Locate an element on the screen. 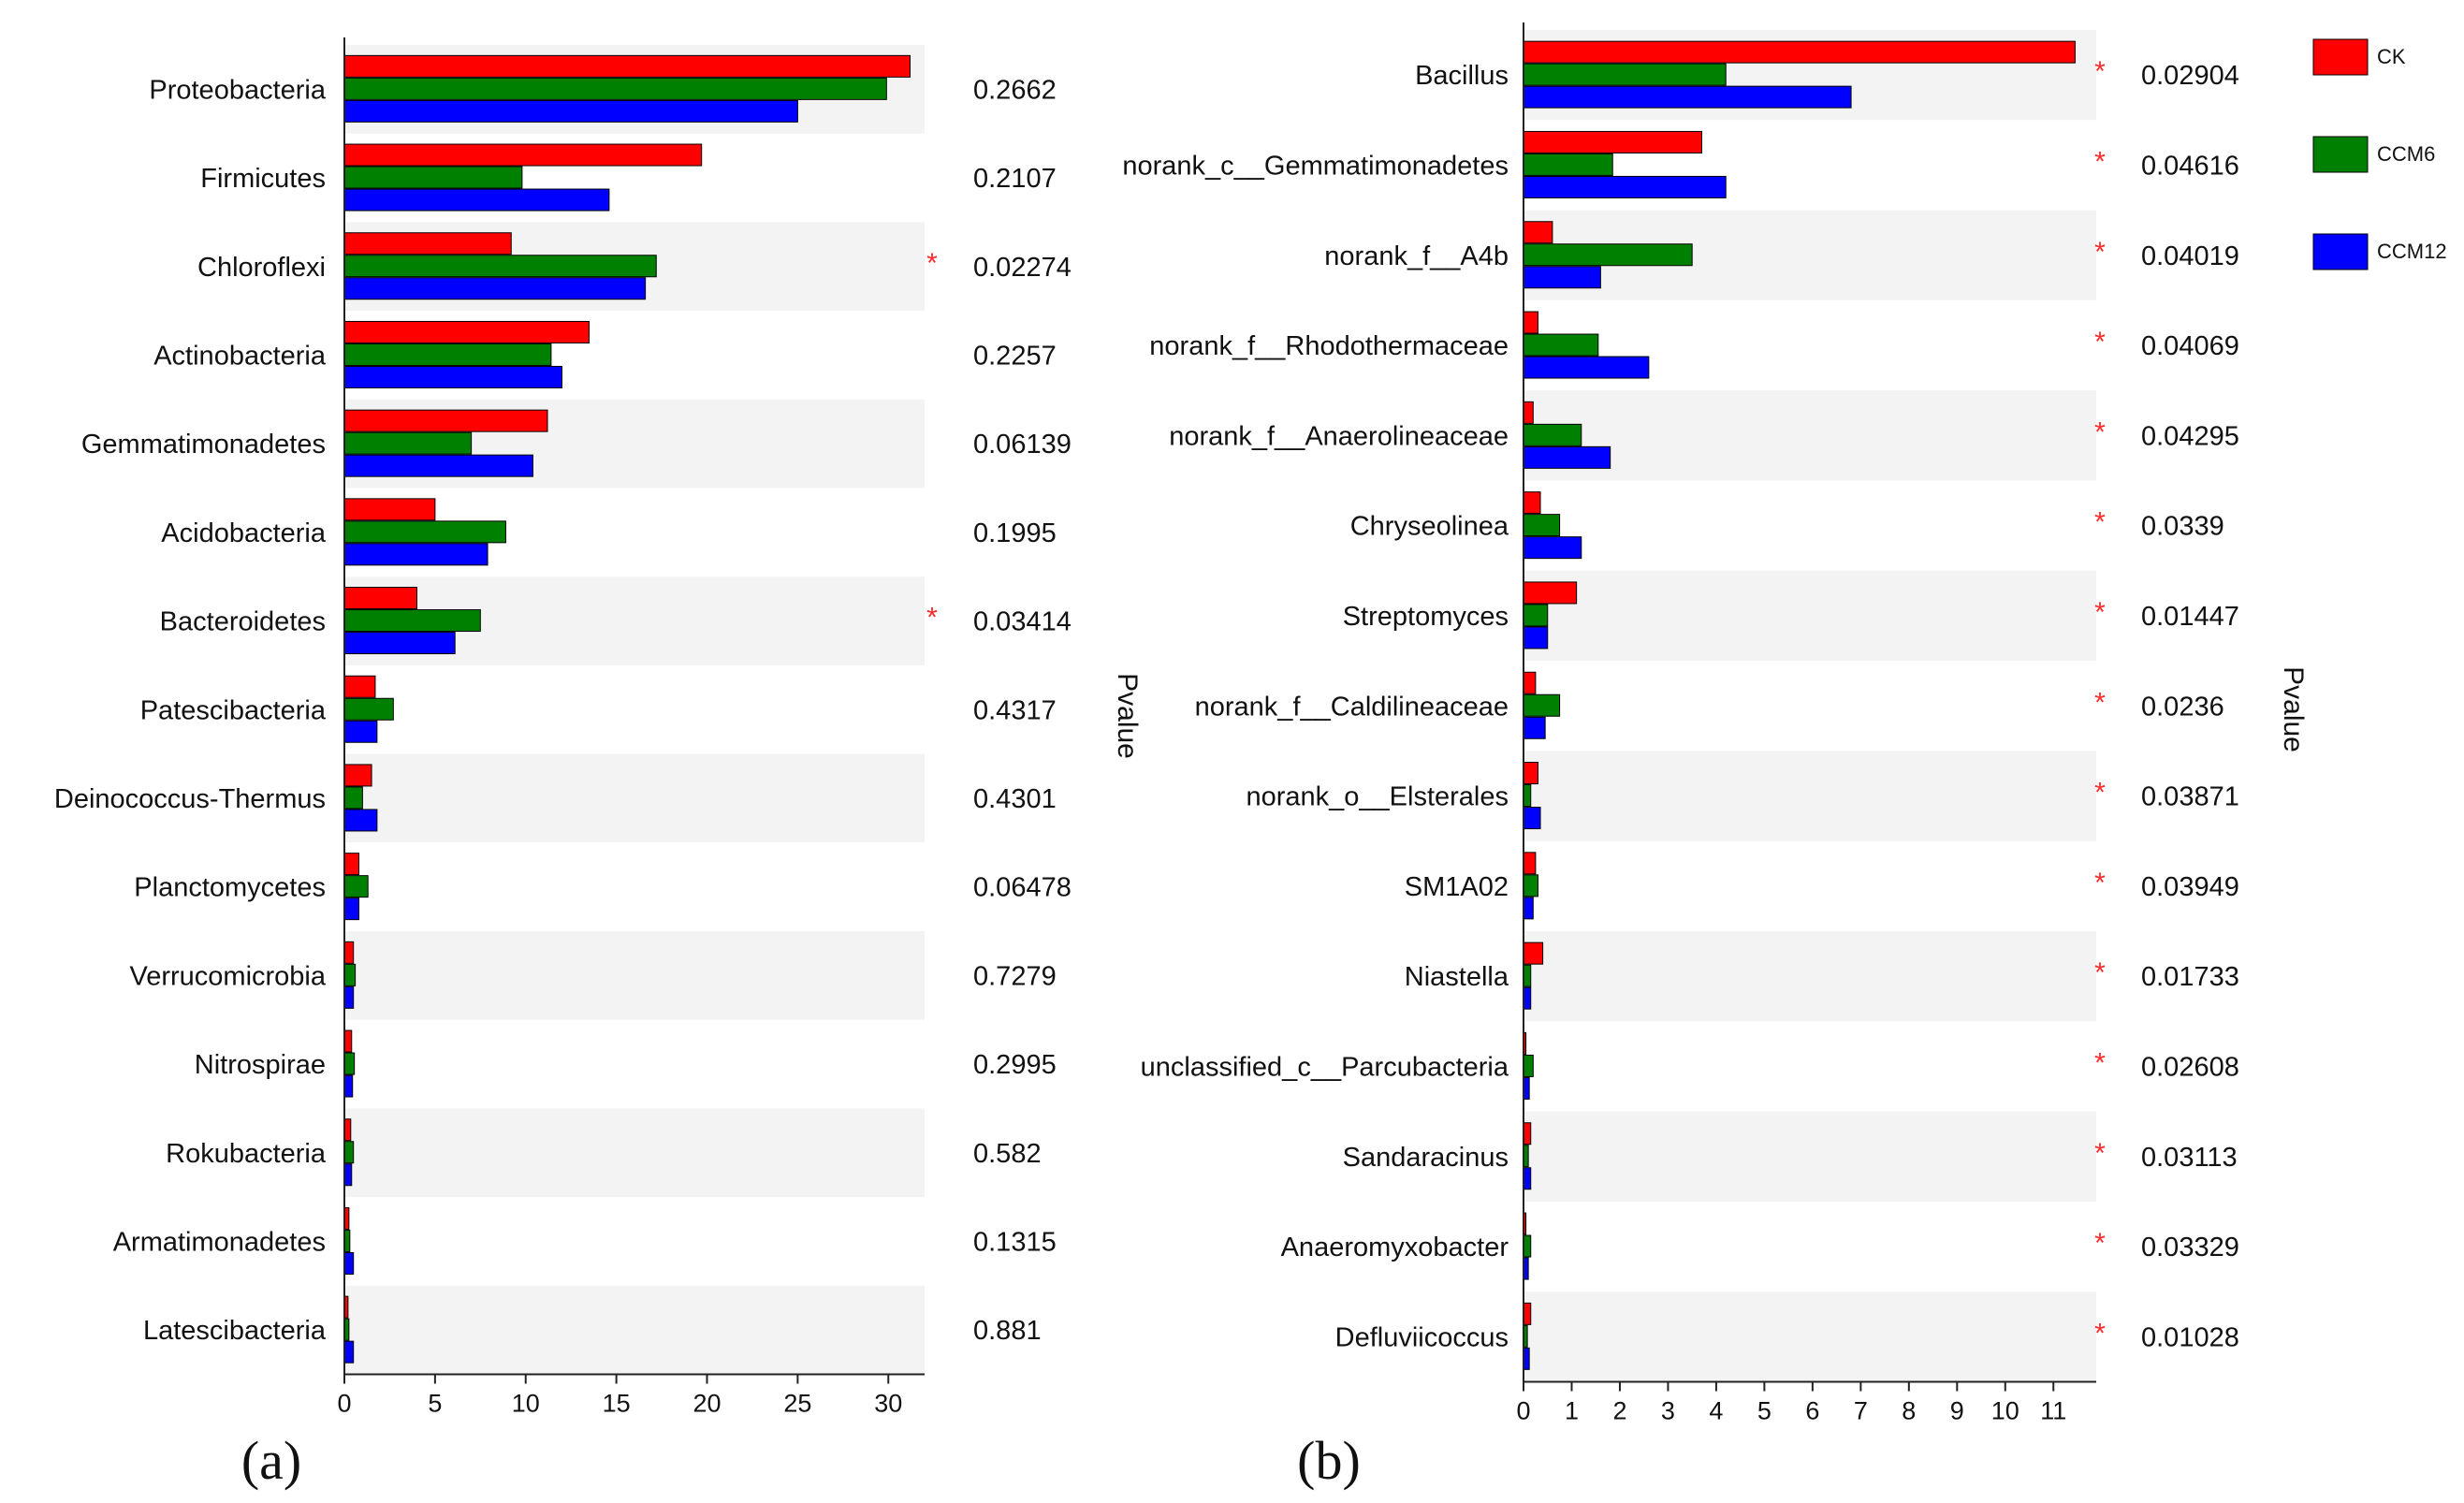  x-tick-label: 25 is located at coordinates (797, 1404).